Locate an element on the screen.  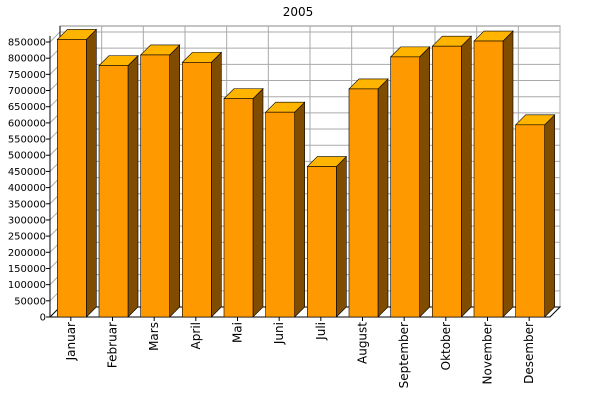
bar-juli is located at coordinates (327, 236).